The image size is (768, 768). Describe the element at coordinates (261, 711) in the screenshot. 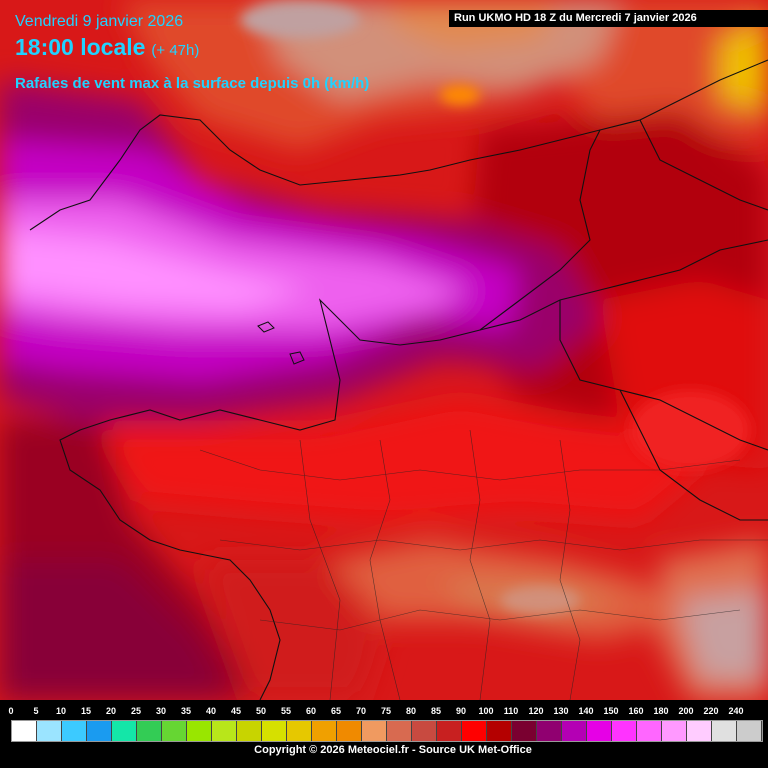

I see `legend-label: 50` at that location.